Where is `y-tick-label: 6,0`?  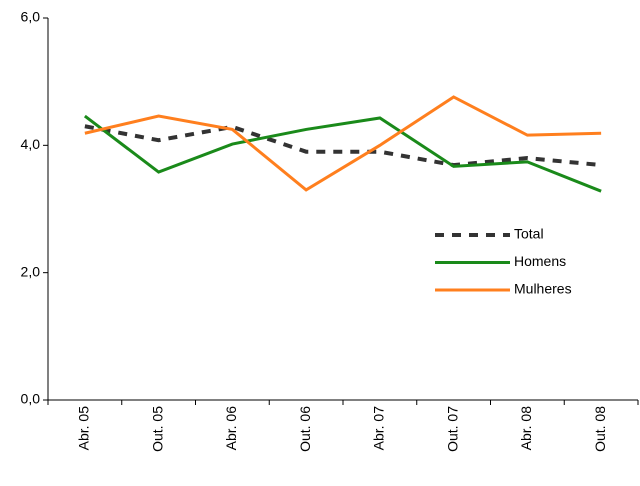
y-tick-label: 6,0 is located at coordinates (31, 17).